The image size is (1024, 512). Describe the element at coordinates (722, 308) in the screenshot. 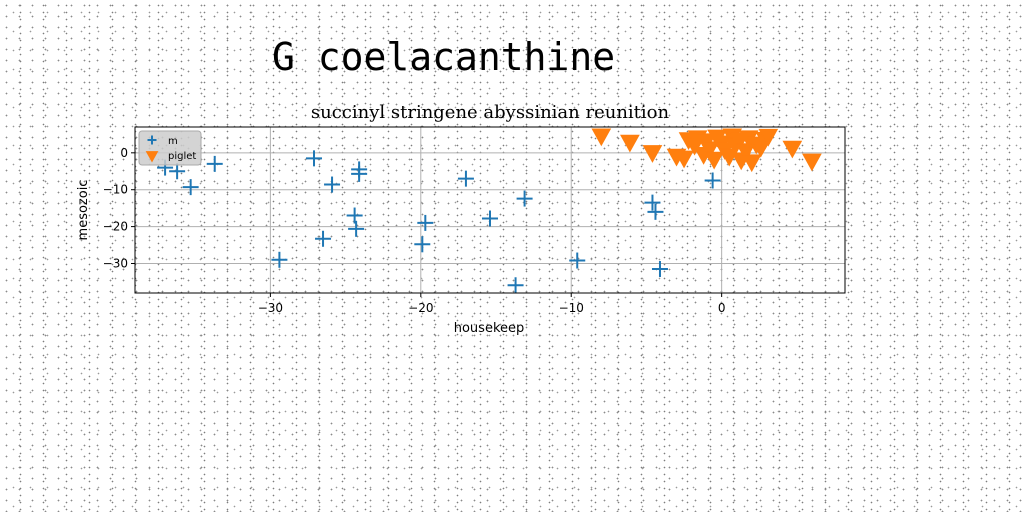

I see `x-tick-label: 0` at that location.